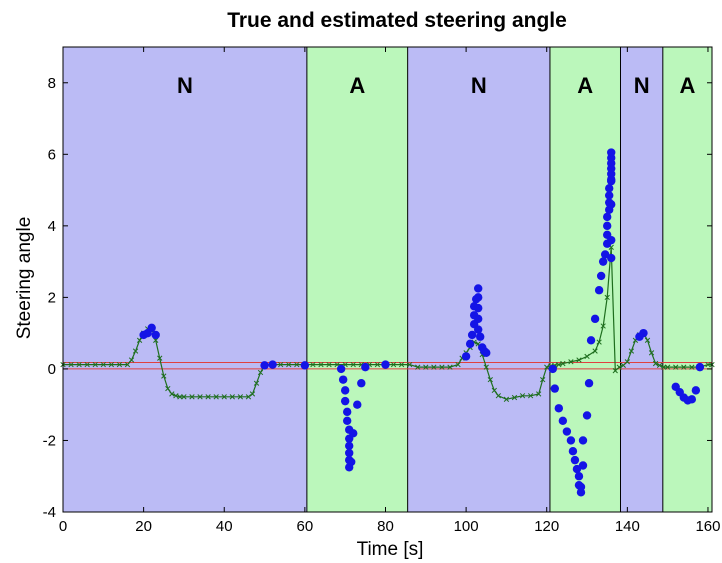  I want to click on y-tick-label: 8, so click(52, 83).